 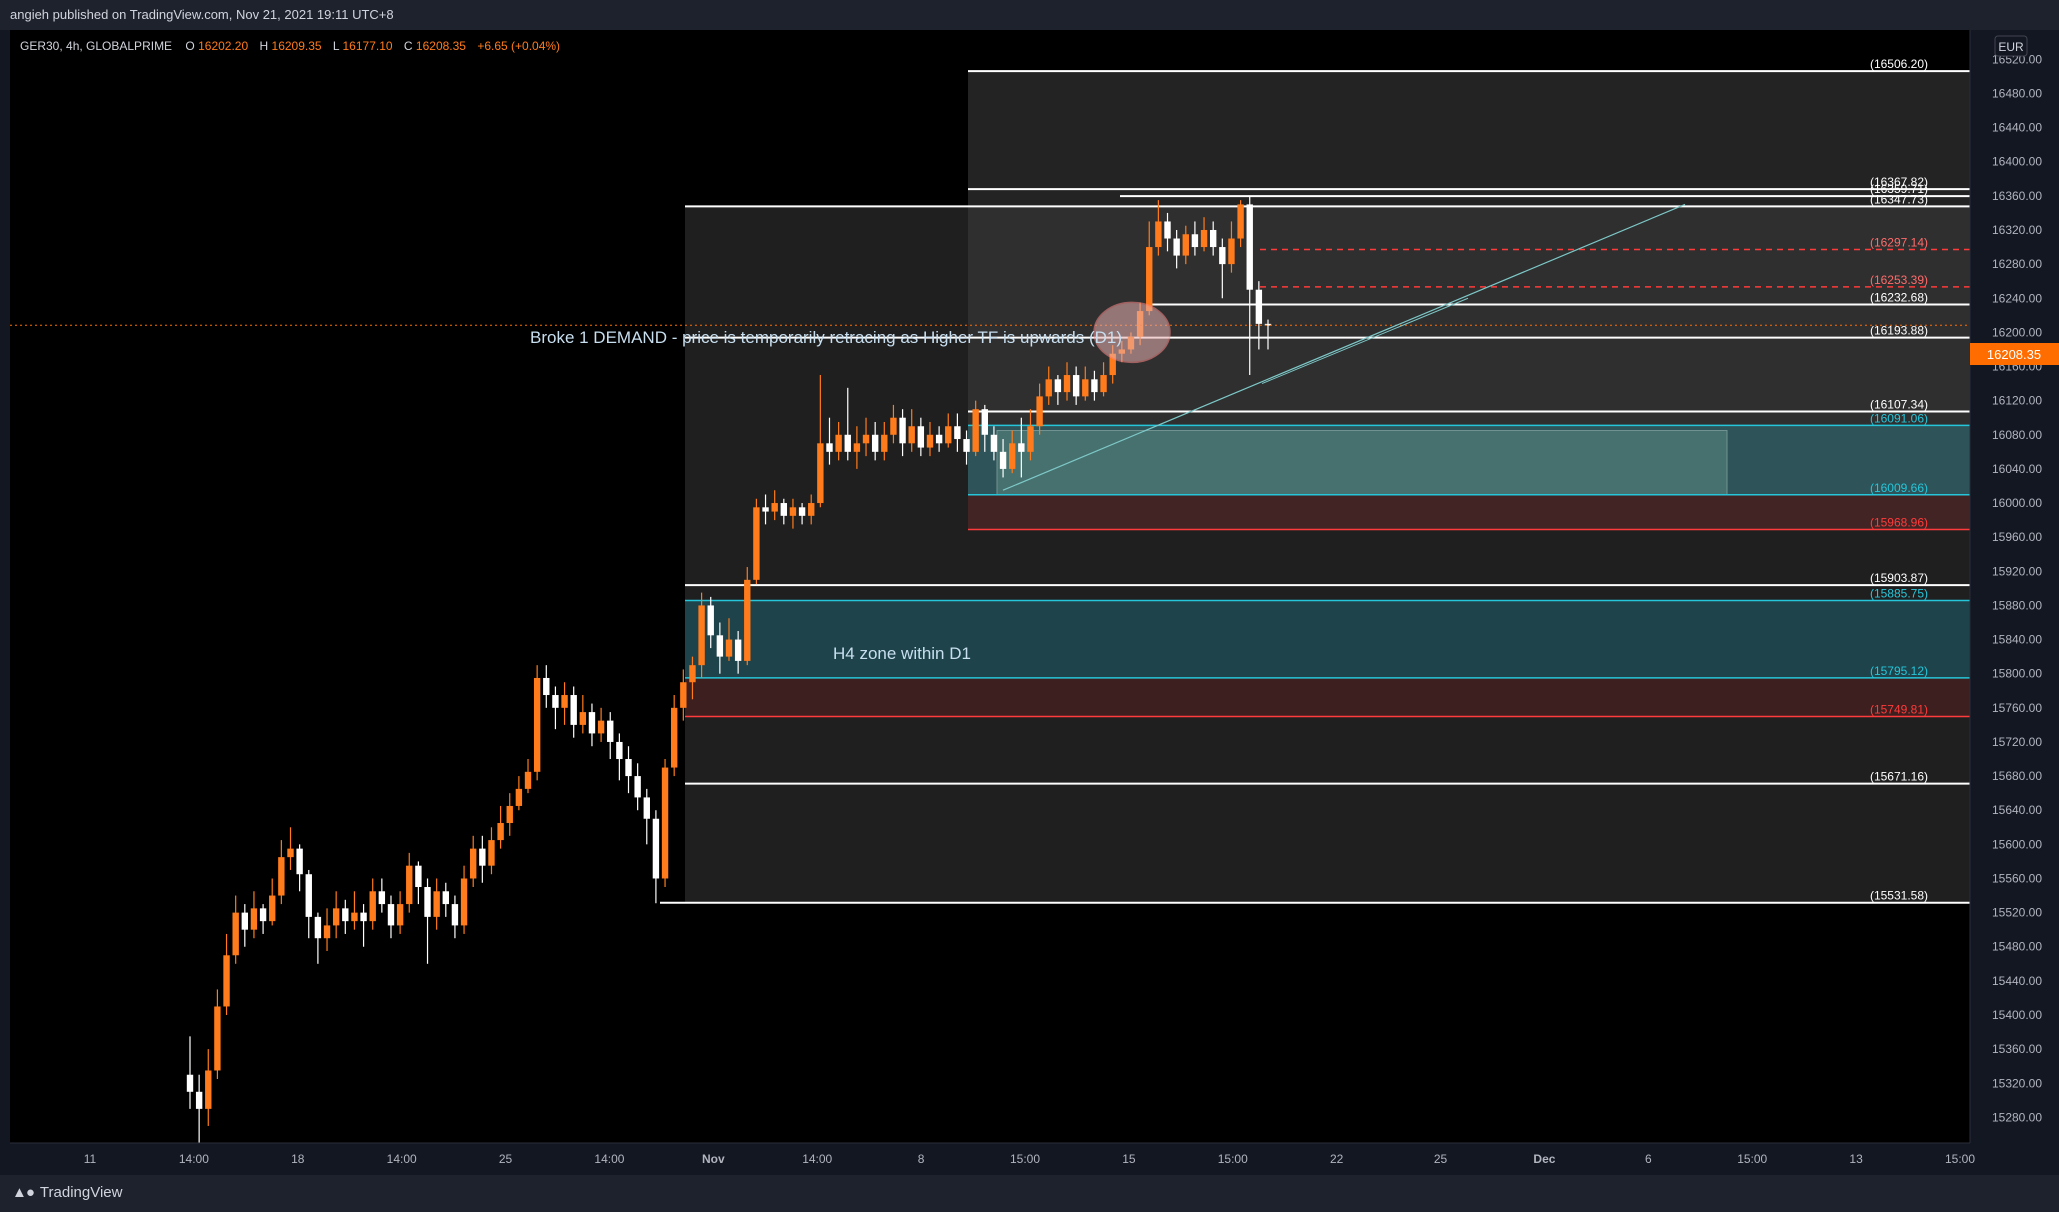 What do you see at coordinates (1752, 1159) in the screenshot?
I see `x-tick-label: 15:00` at bounding box center [1752, 1159].